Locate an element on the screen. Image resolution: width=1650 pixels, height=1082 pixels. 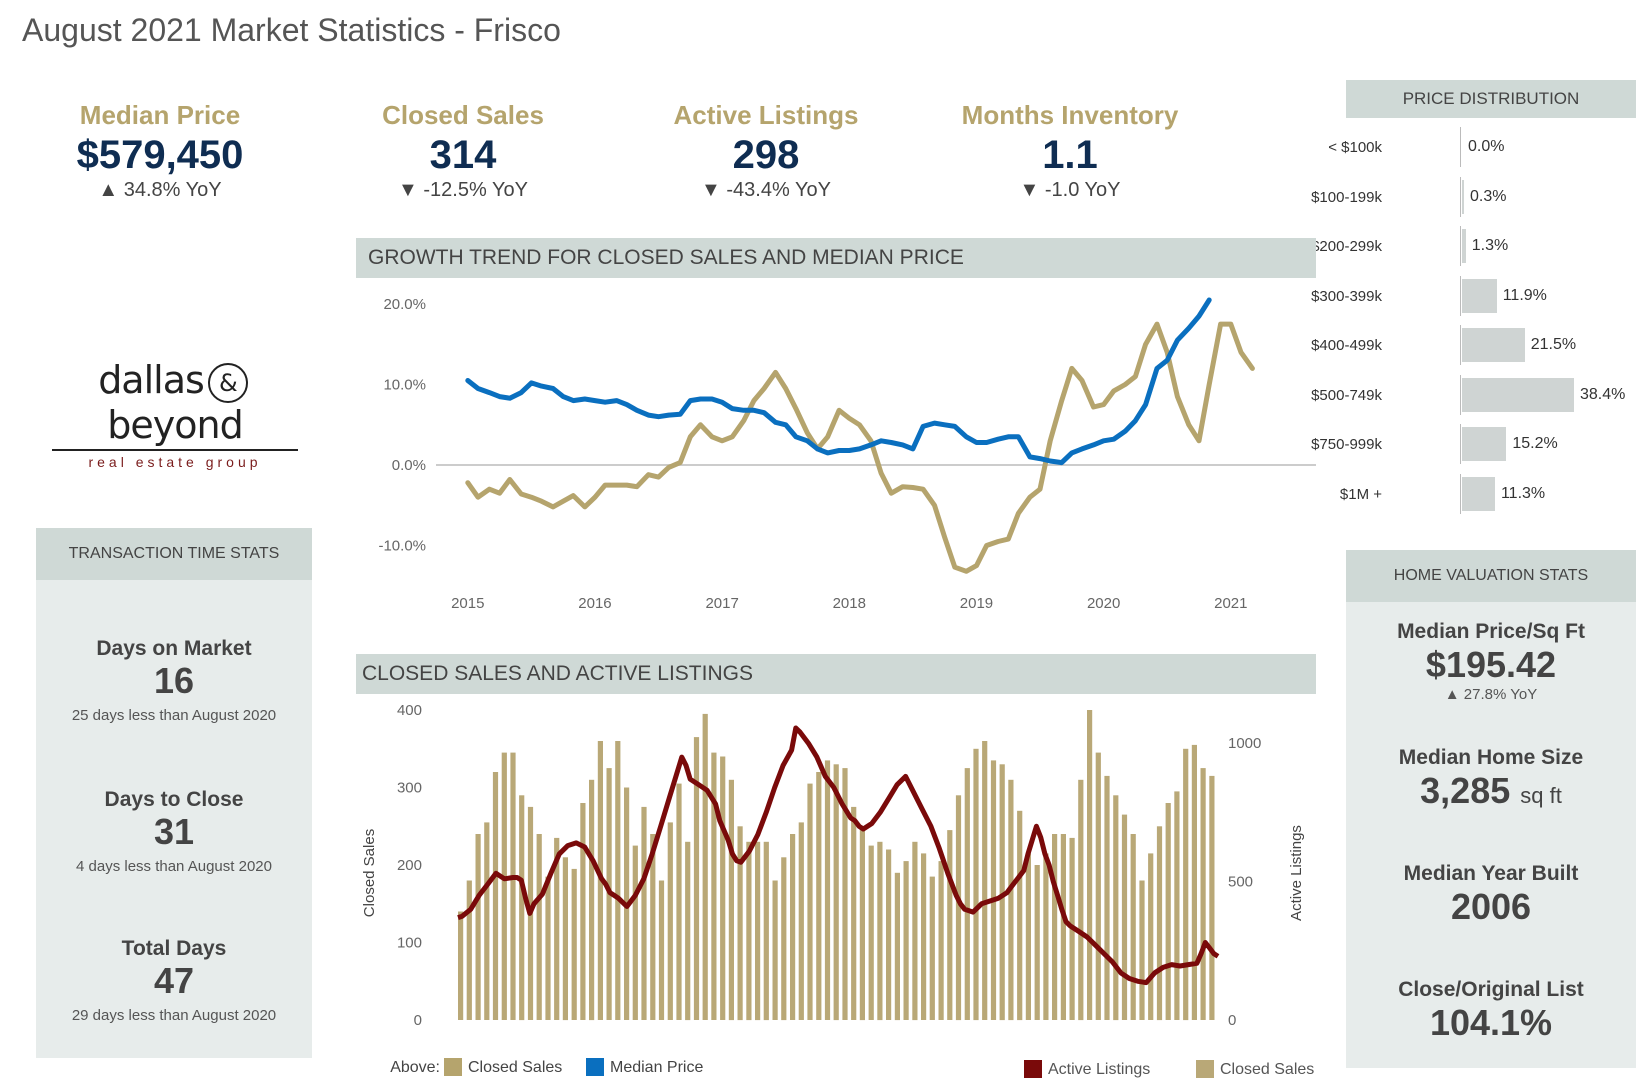
stat-name: Median Price/Sq Ft is located at coordinates (1491, 631).